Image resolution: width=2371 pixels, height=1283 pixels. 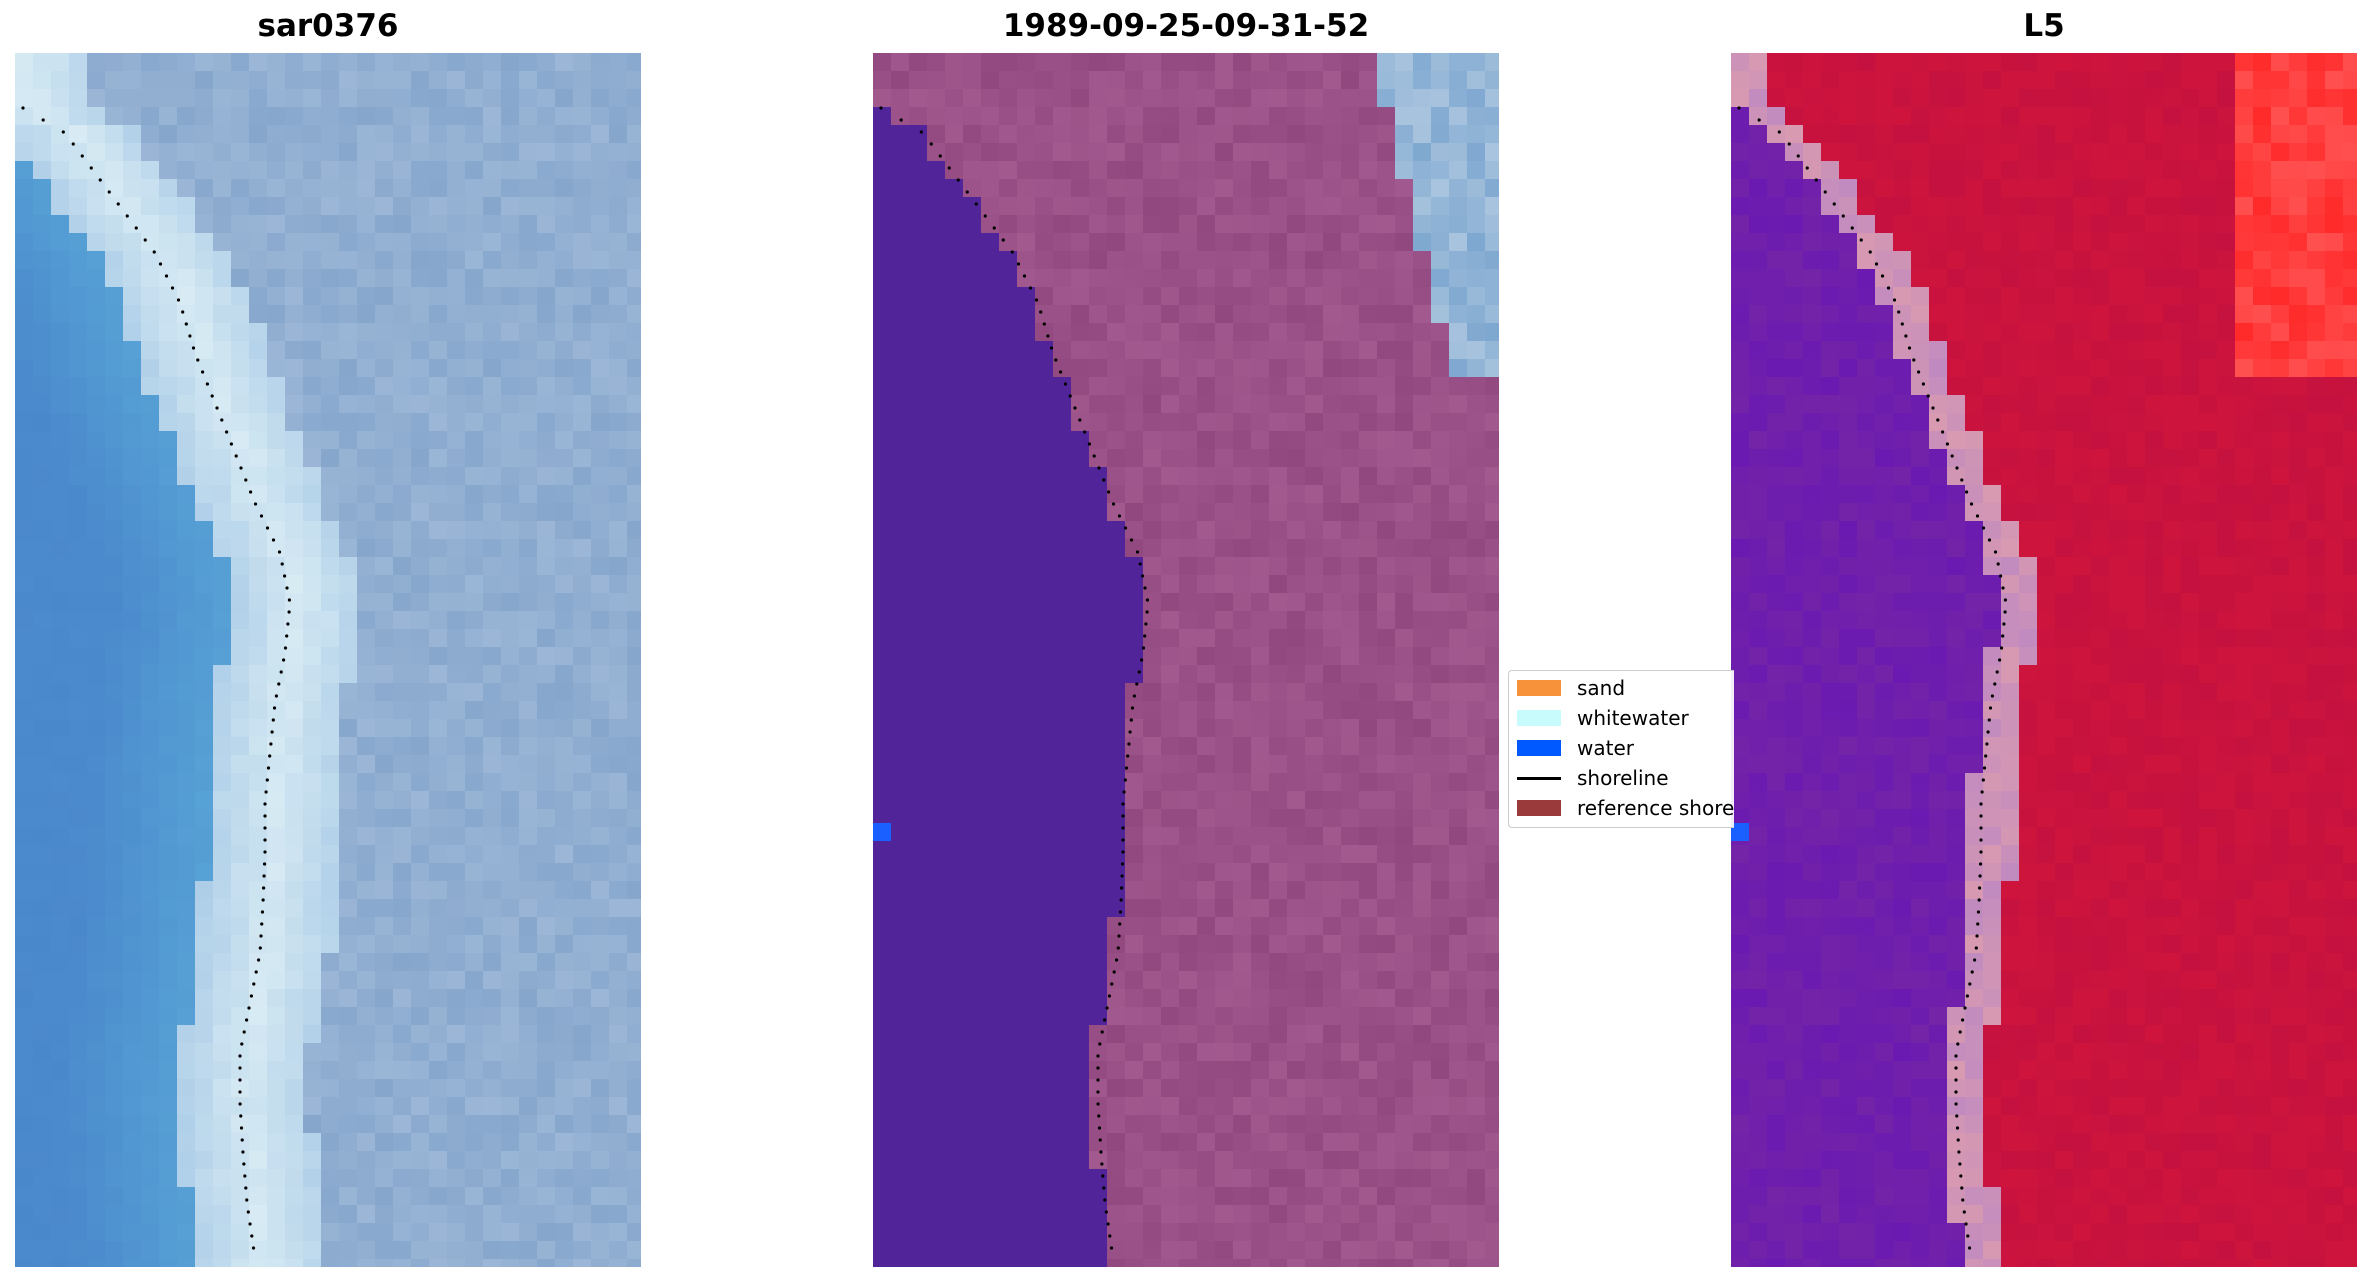 I want to click on legend-item-water: water, so click(x=1575, y=748).